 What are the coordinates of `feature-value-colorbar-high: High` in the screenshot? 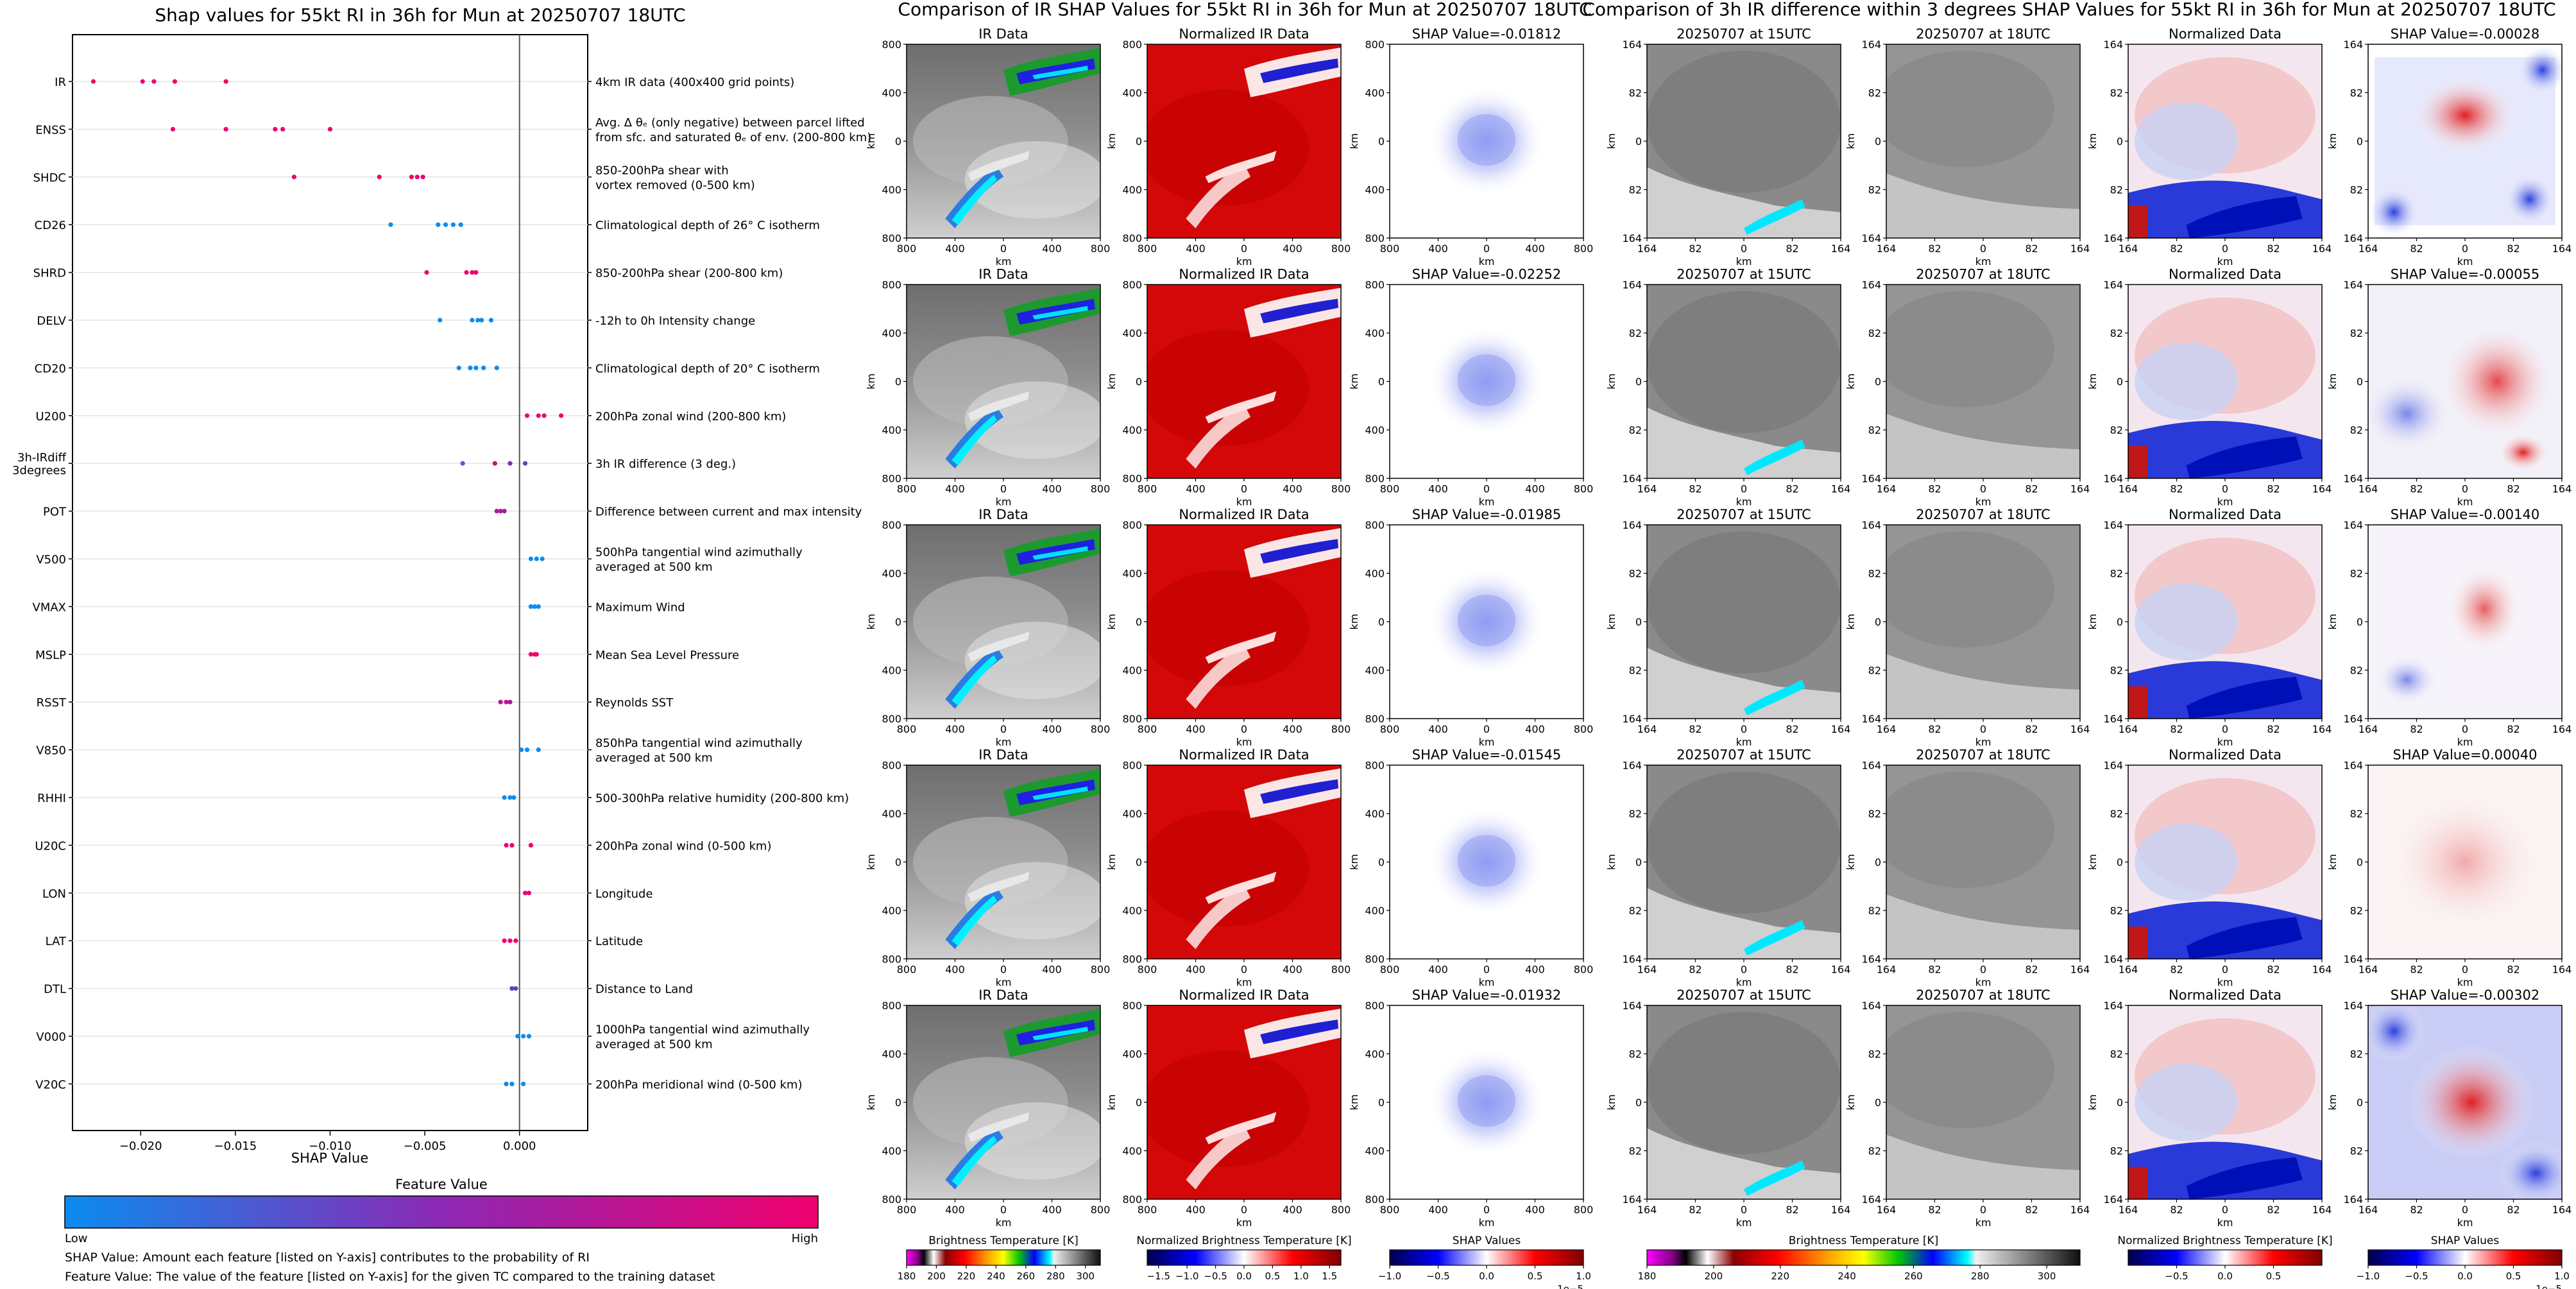 It's located at (805, 1238).